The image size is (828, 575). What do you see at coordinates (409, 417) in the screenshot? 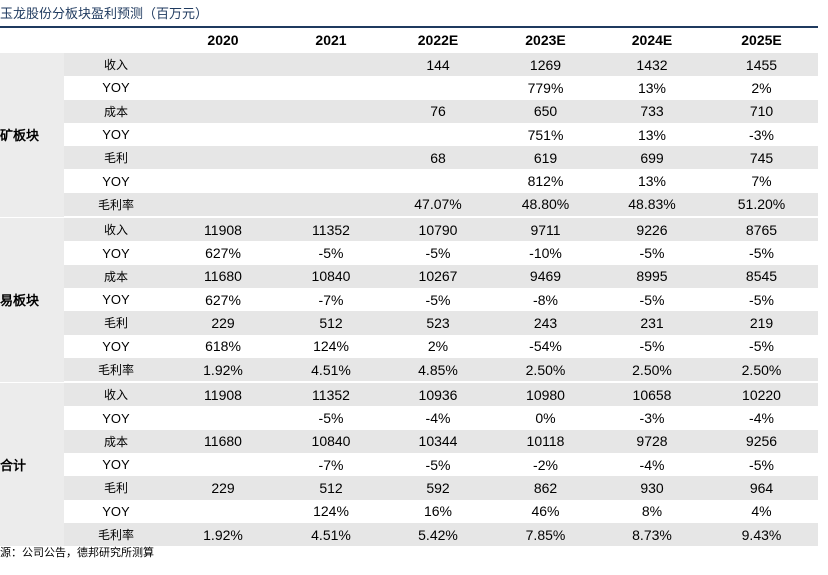
I see `table-row: YOY -5% -4% 0% -3% -4%` at bounding box center [409, 417].